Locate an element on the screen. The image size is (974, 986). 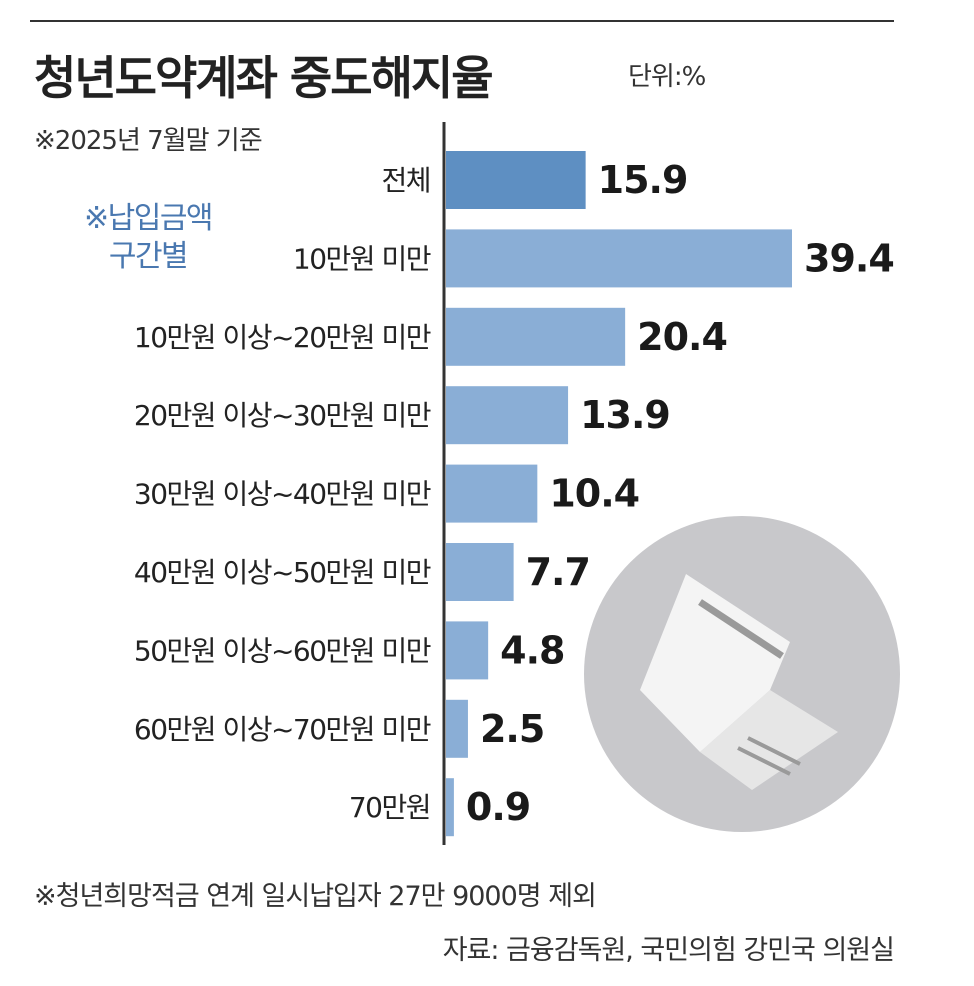
value-label-0: 15.9 is located at coordinates (643, 180).